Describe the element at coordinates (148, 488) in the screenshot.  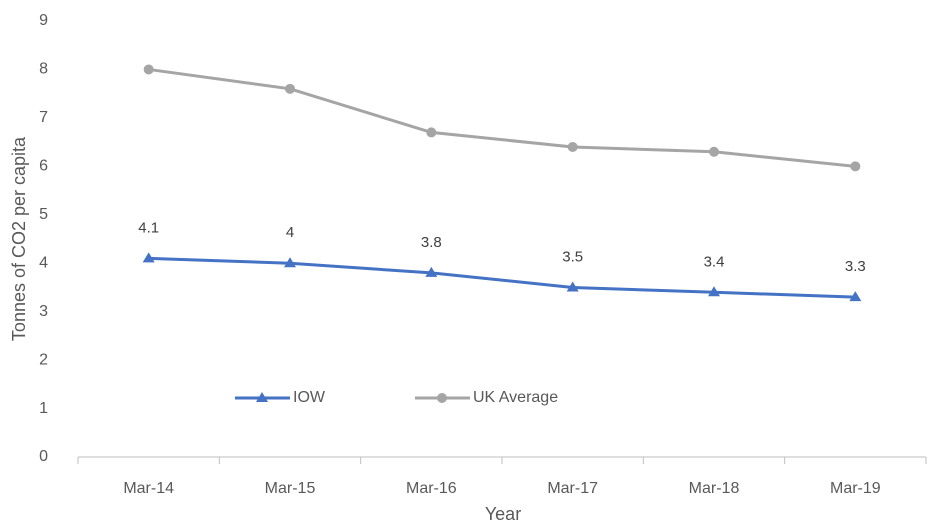
I see `x-tick-label: Mar-14` at that location.